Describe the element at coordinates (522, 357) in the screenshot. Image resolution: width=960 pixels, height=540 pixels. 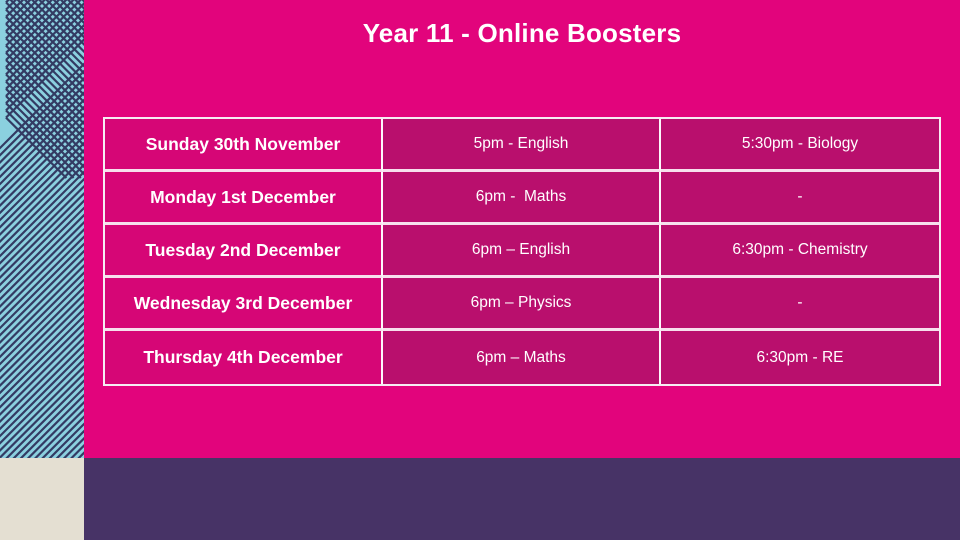
I see `schedule-session1-cell: 6pm – Maths` at that location.